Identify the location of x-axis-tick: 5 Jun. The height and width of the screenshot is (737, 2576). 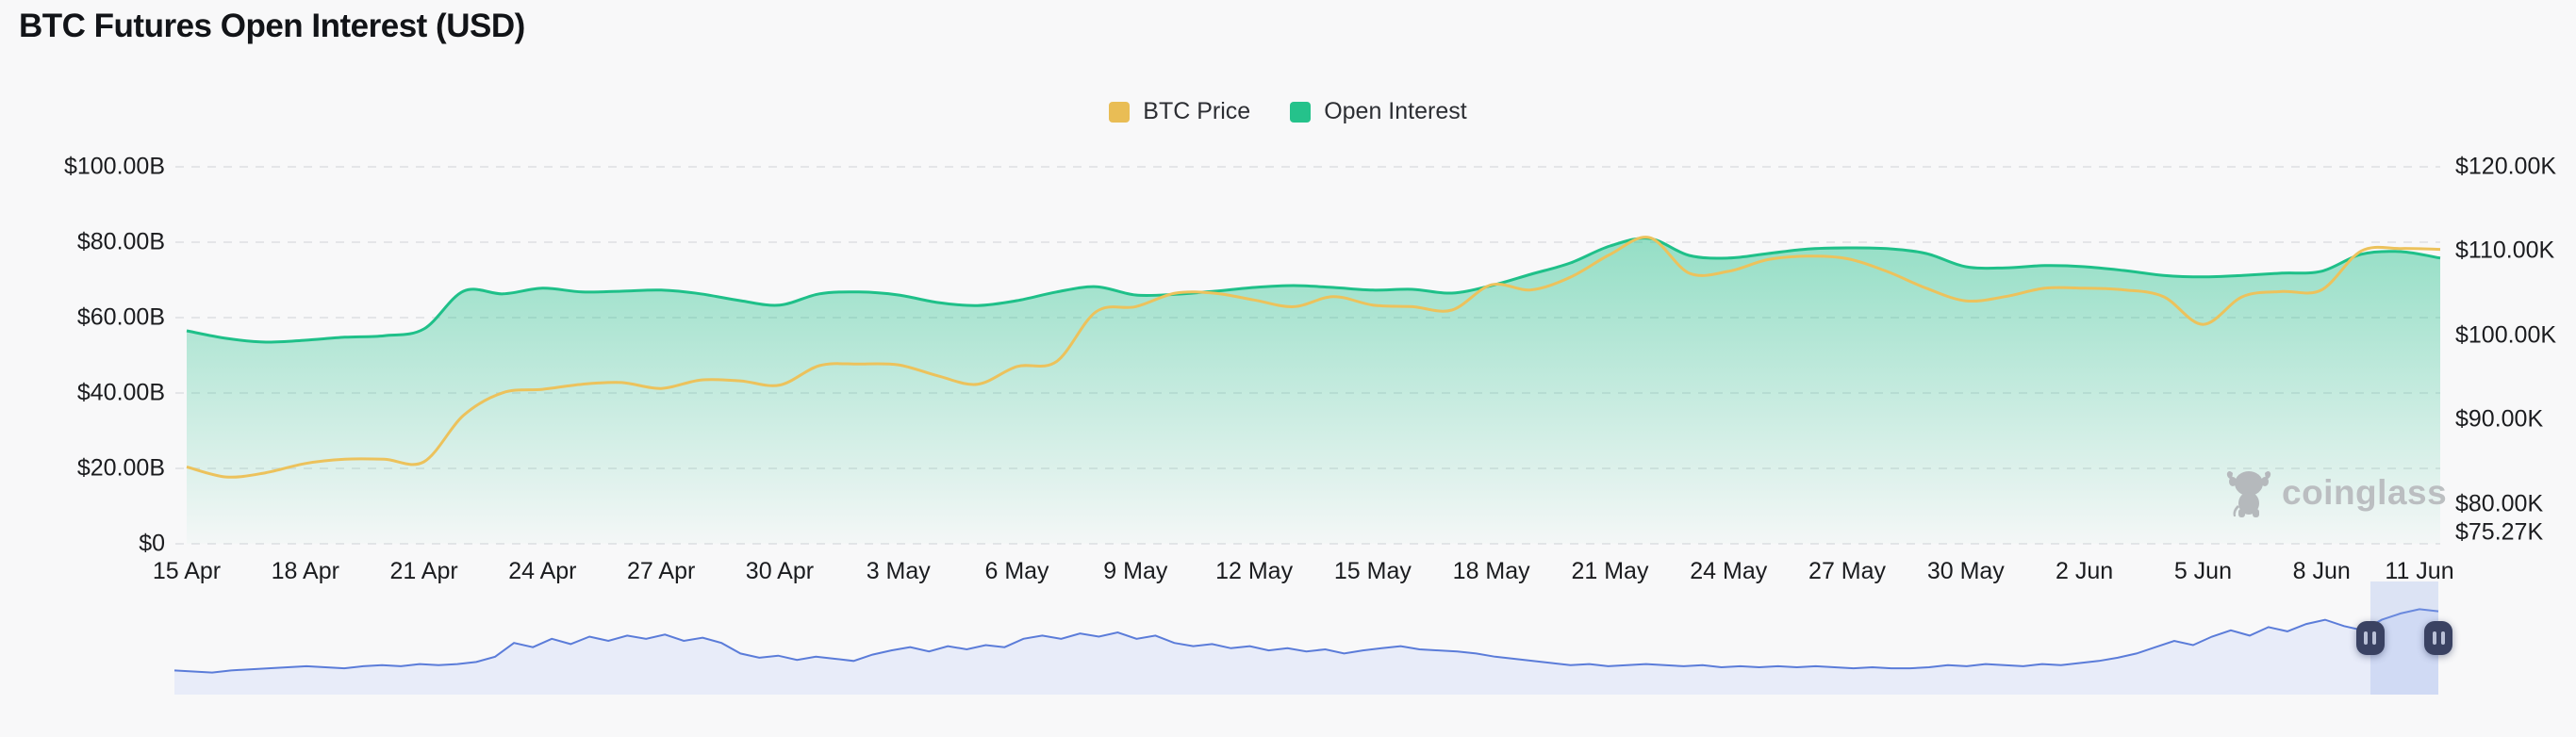
(2202, 571).